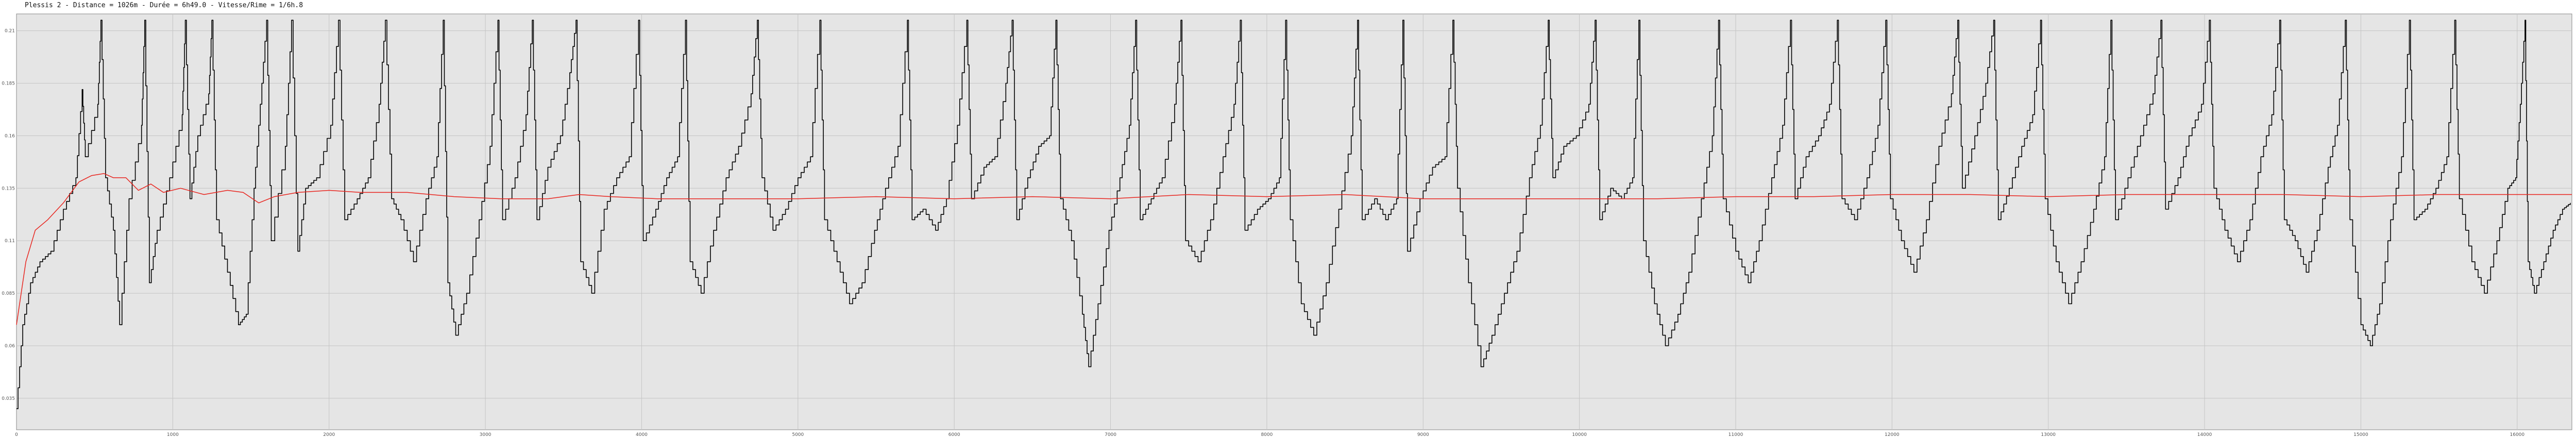 This screenshot has height=438, width=2576. Describe the element at coordinates (798, 434) in the screenshot. I see `x-tick-label: 5000` at that location.